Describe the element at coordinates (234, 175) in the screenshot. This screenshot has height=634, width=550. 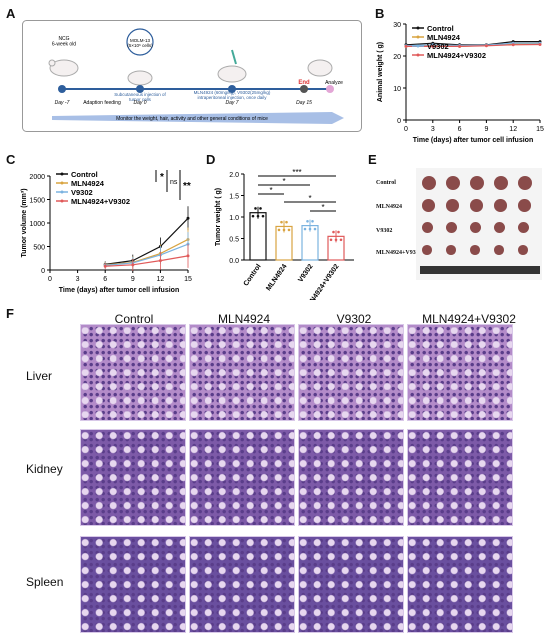
I see `y-tick-label: 2.0` at that location.